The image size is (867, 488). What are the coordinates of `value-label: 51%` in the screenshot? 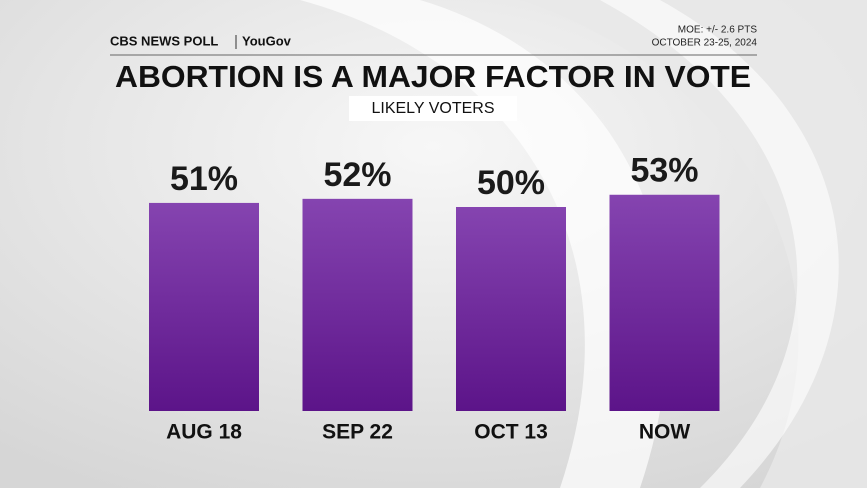 It's located at (204, 179).